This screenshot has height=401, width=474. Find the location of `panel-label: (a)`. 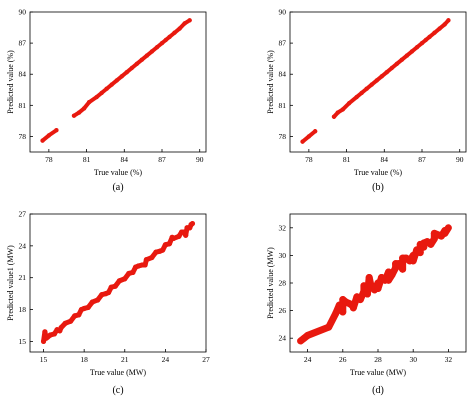

panel-label: (a) is located at coordinates (117, 187).